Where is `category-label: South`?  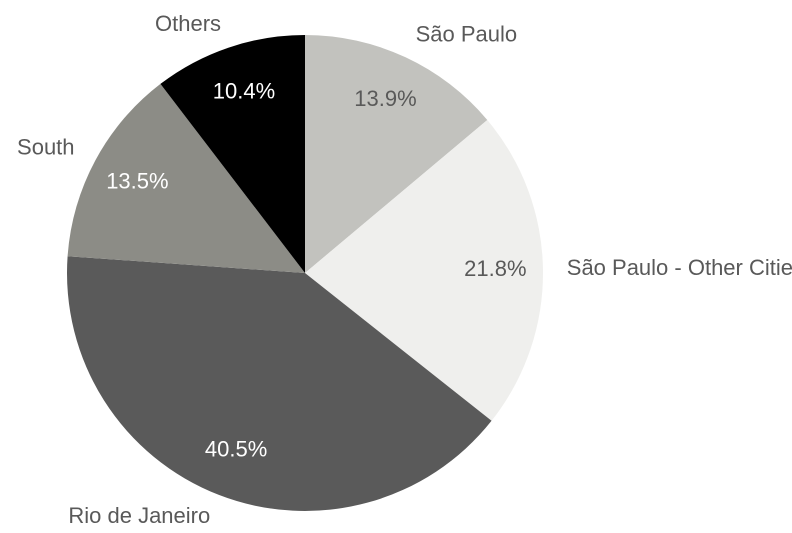 category-label: South is located at coordinates (46, 147).